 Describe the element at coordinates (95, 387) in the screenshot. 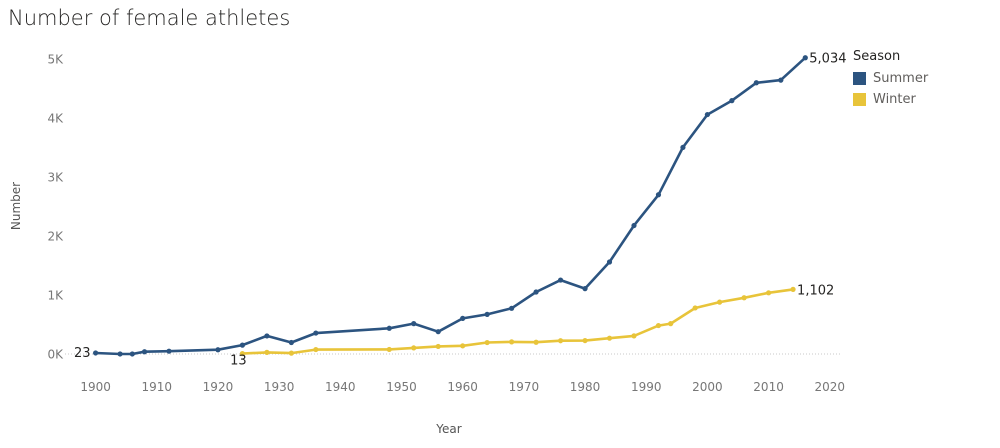

I see `x-tick-label: 1900` at that location.